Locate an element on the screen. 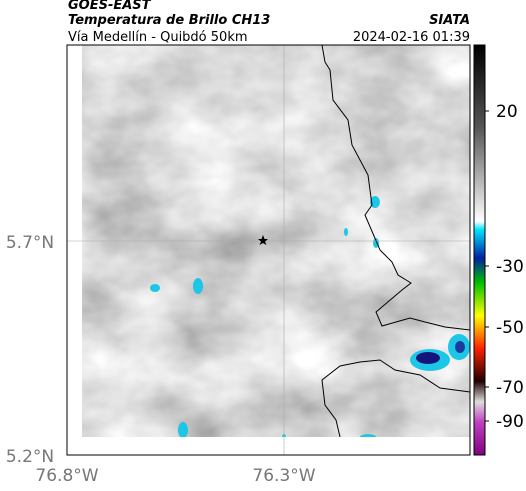  location-star is located at coordinates (263, 240).